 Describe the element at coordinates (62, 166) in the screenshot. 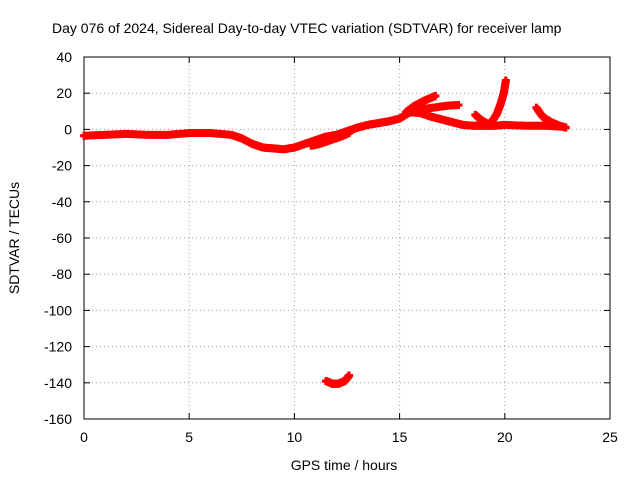

I see `y-tick-label: -20` at that location.